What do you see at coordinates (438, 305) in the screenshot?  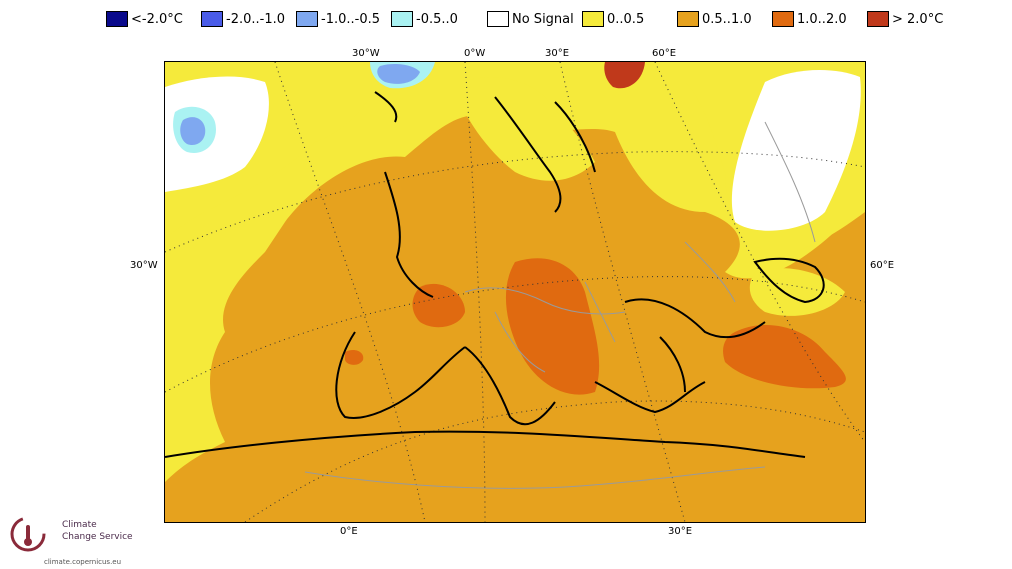 I see `region-hot-west` at bounding box center [438, 305].